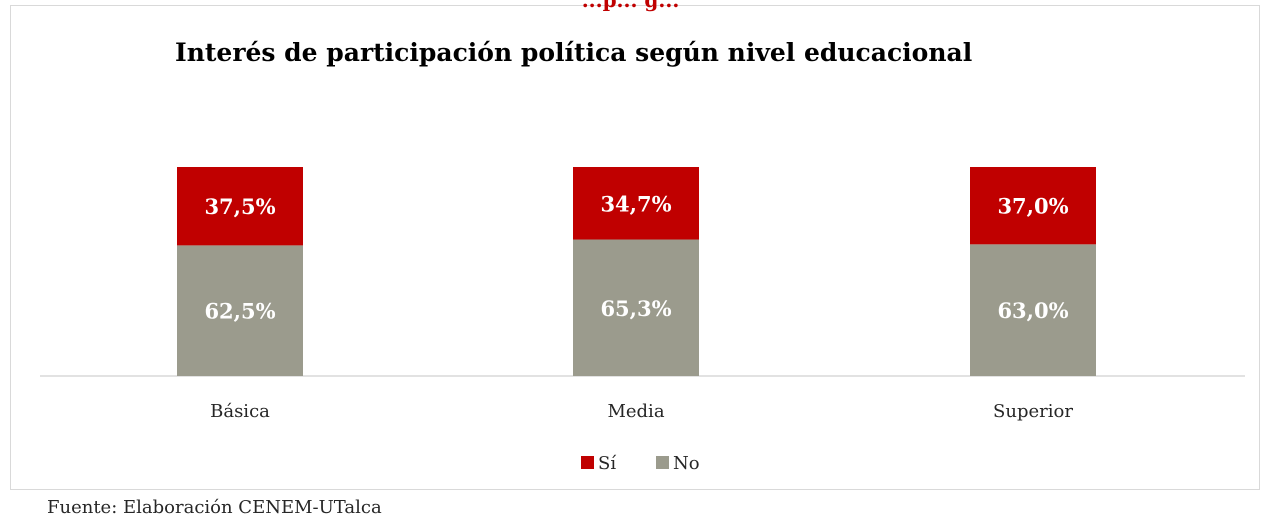  I want to click on bar-si-básica, so click(240, 206).